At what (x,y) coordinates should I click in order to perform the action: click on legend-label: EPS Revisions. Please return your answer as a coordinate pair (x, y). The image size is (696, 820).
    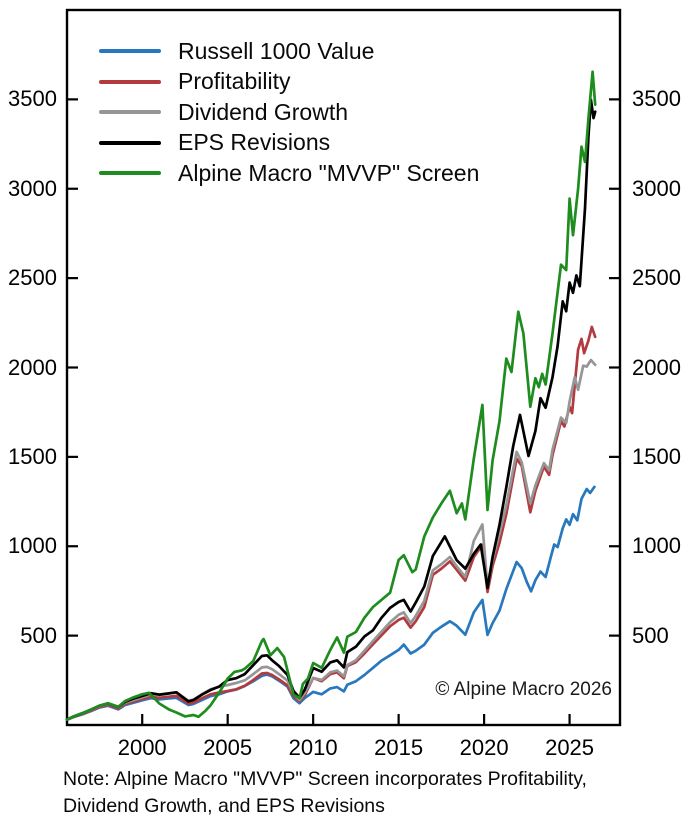
    Looking at the image, I should click on (254, 142).